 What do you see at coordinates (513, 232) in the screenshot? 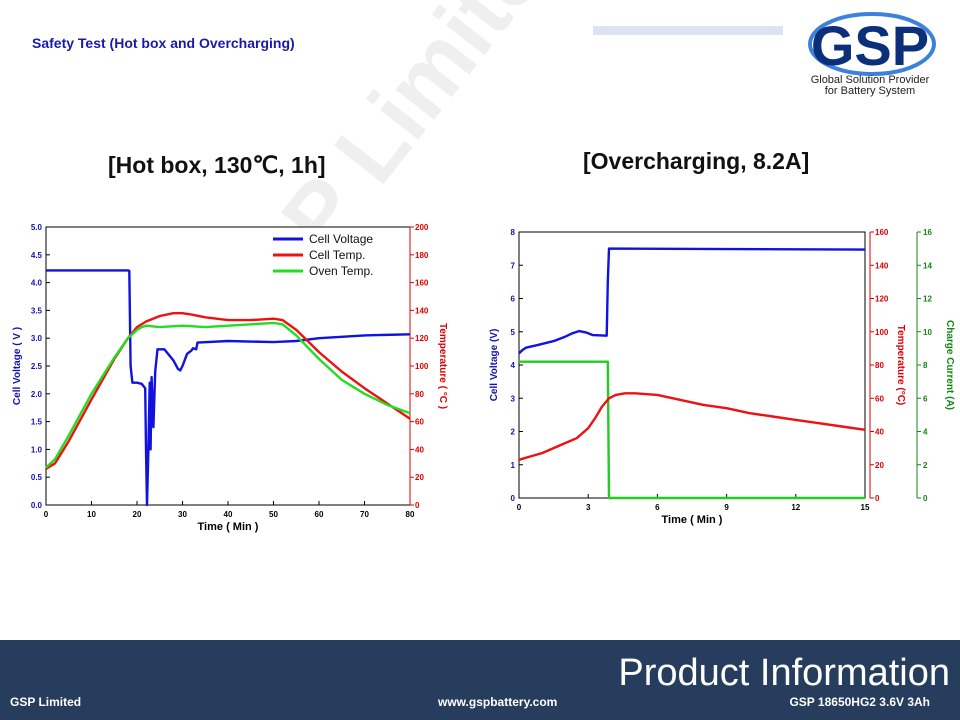
I see `y-tick-label: 8` at bounding box center [513, 232].